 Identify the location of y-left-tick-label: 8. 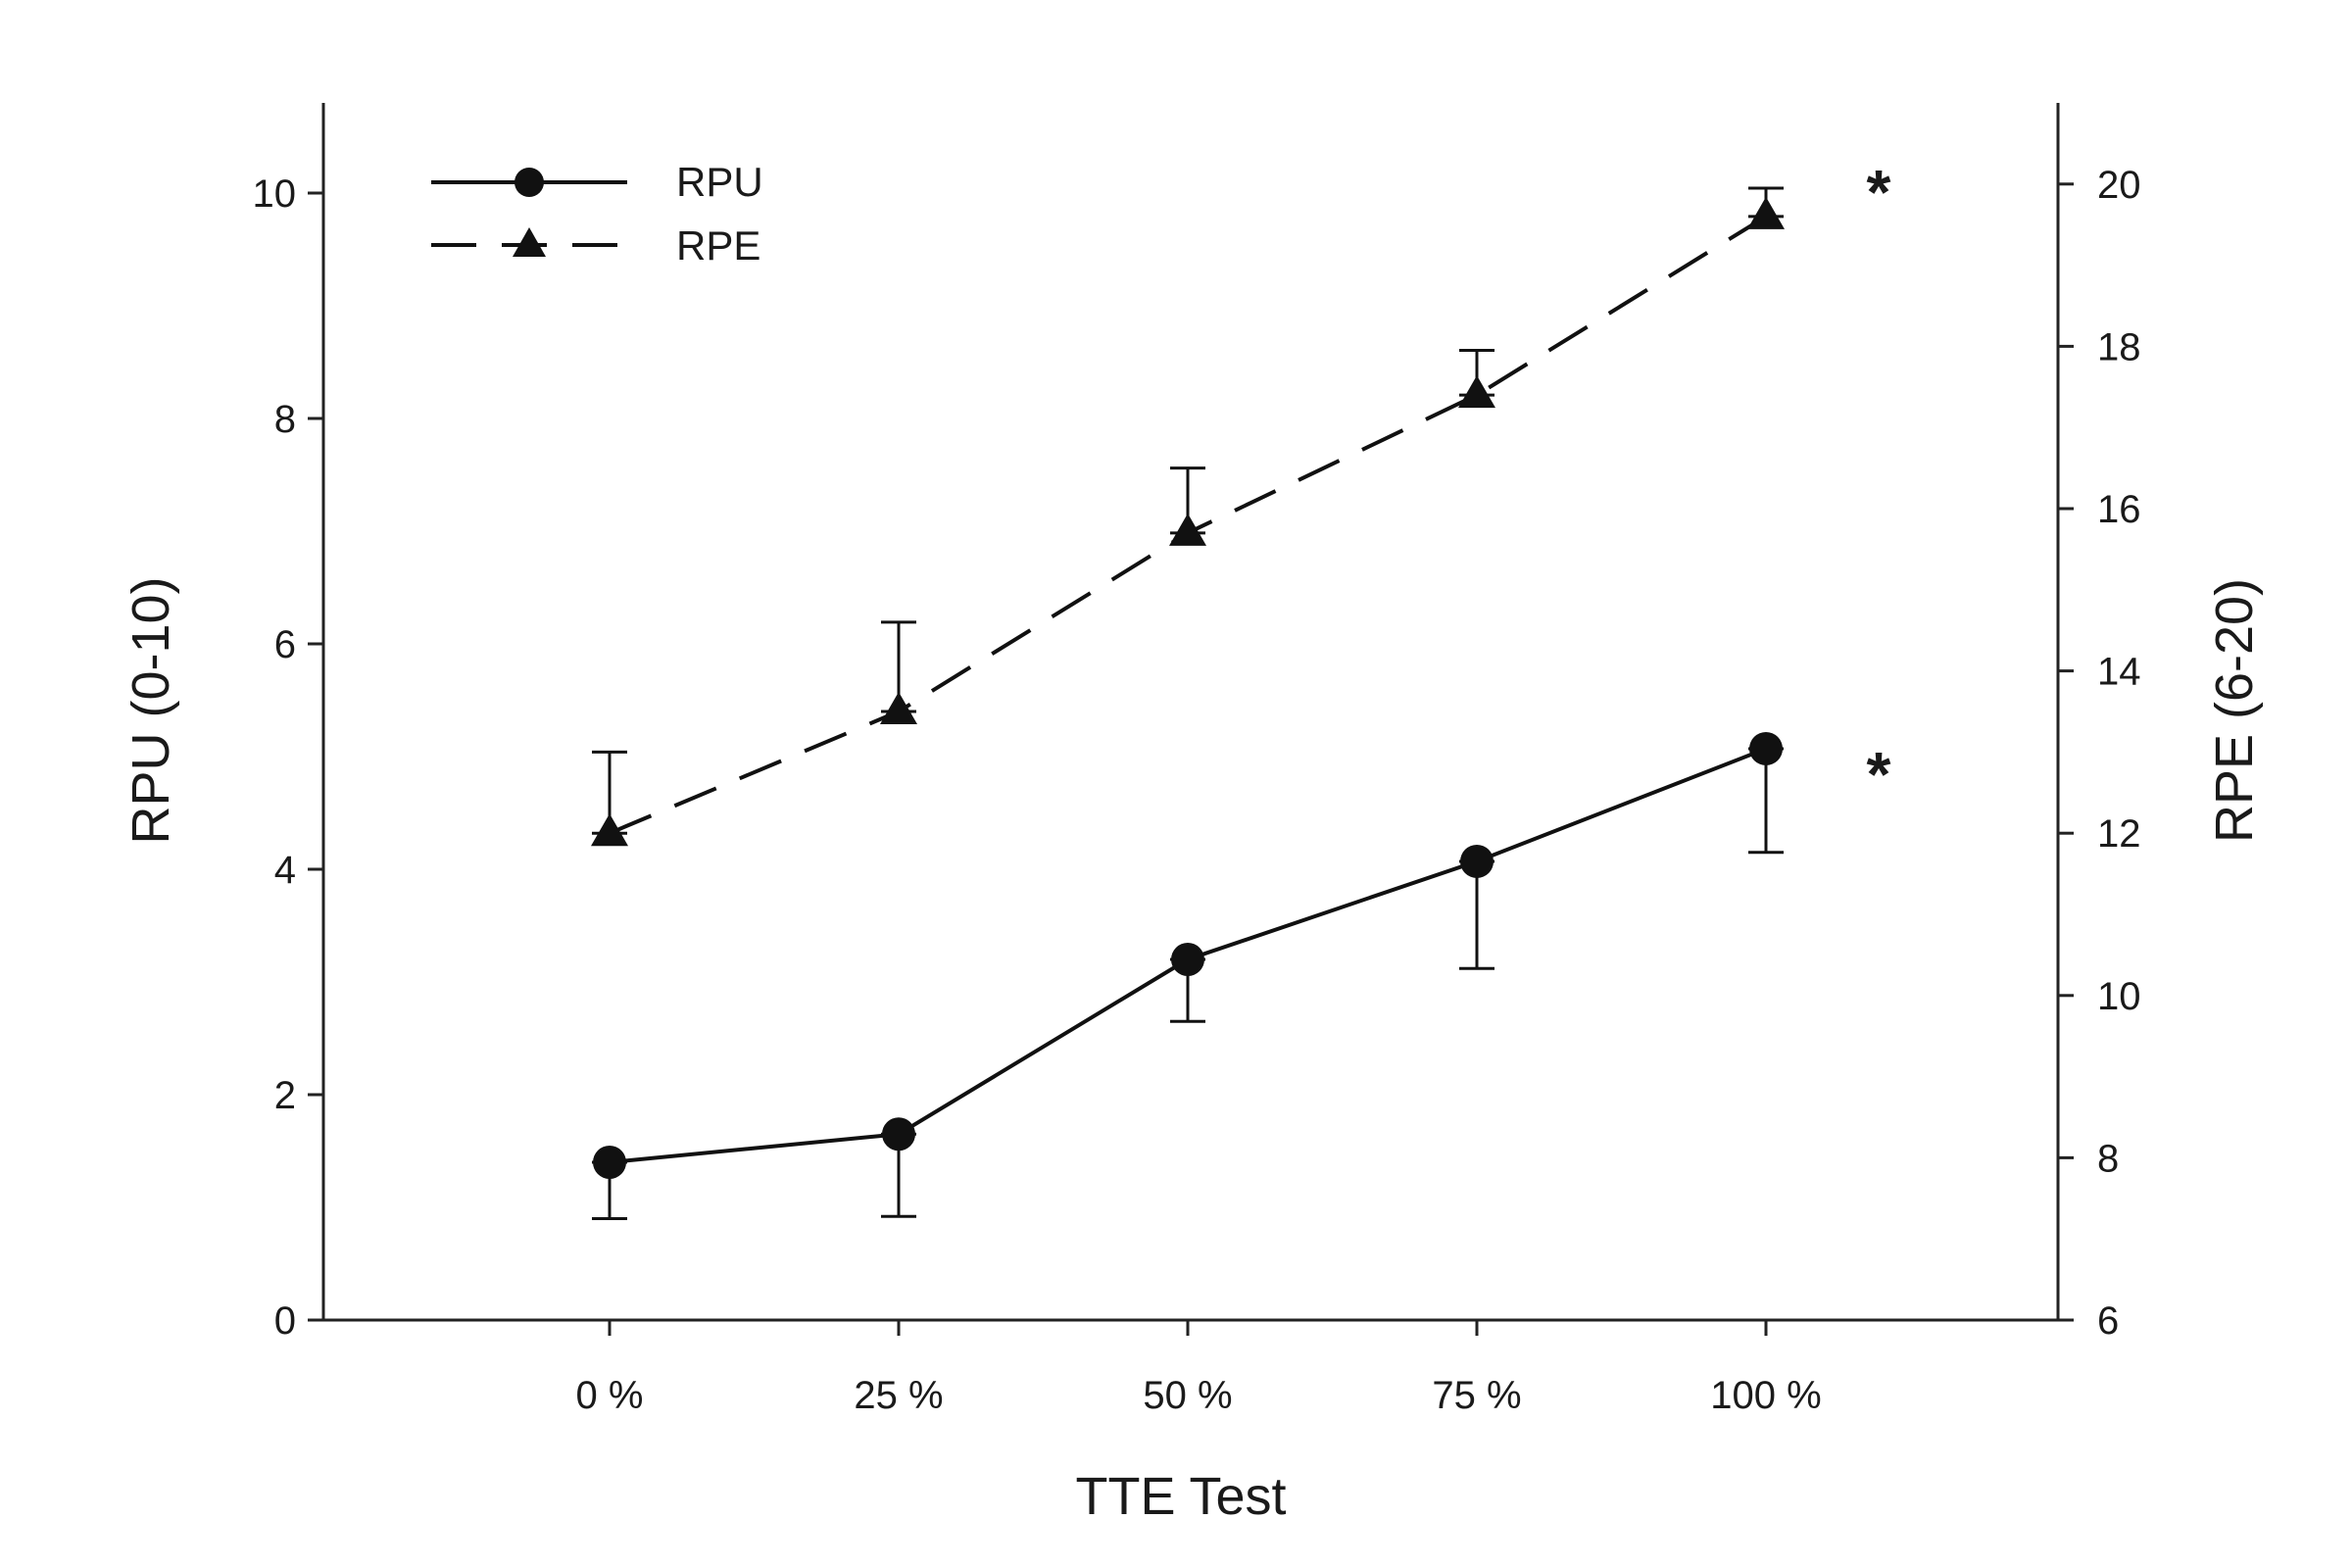
(285, 419).